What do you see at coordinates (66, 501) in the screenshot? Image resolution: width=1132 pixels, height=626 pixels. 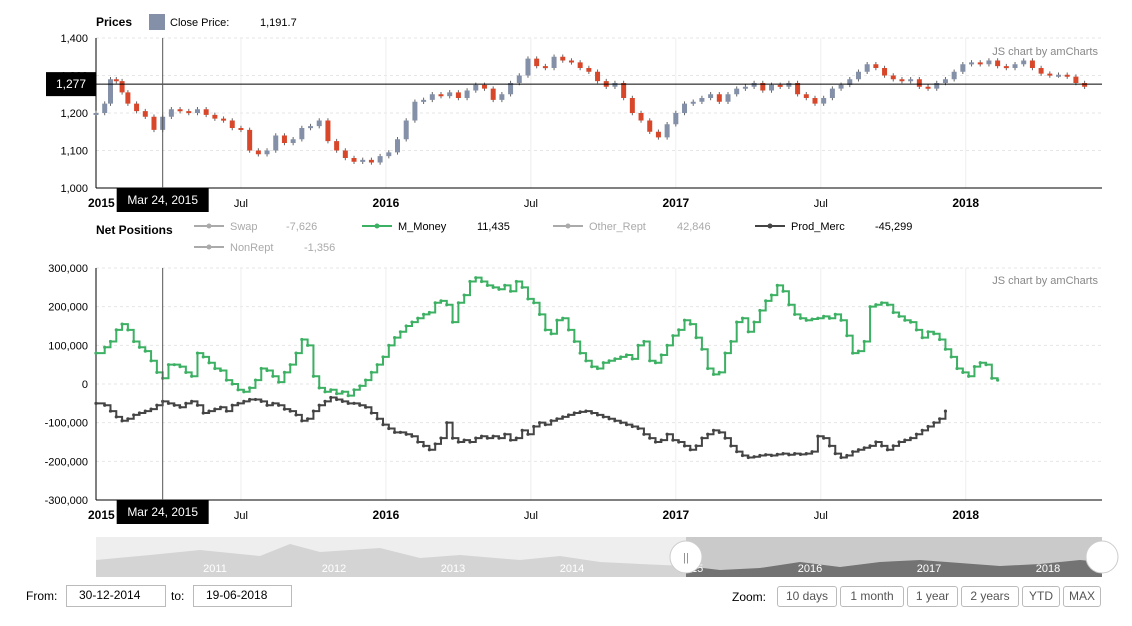 I see `positions-y-tick: -300,000` at bounding box center [66, 501].